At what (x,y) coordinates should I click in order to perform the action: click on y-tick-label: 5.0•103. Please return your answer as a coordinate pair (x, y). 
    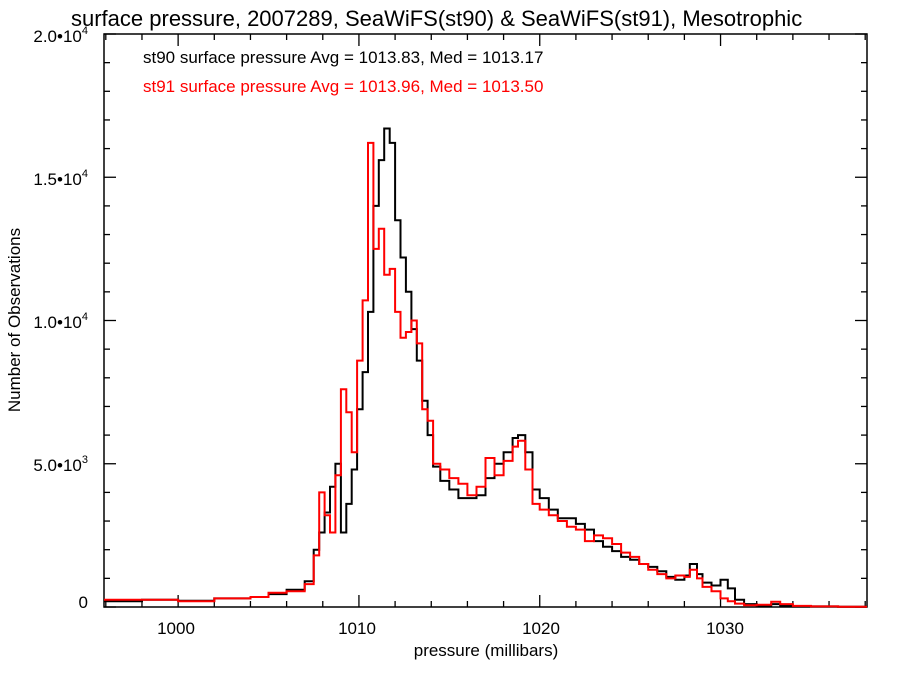
    Looking at the image, I should click on (60, 464).